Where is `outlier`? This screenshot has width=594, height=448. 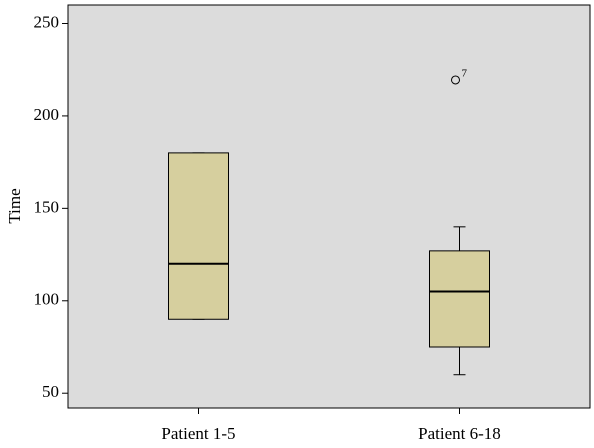
outlier is located at coordinates (455, 80).